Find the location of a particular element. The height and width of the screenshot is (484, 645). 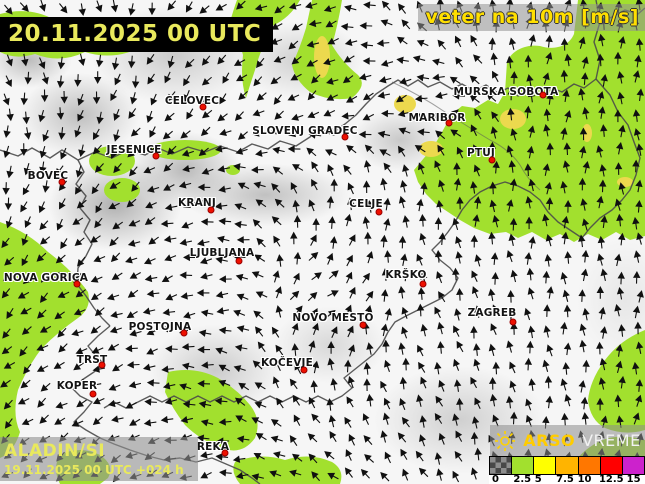

city-label: NOVO MESTO is located at coordinates (333, 318).